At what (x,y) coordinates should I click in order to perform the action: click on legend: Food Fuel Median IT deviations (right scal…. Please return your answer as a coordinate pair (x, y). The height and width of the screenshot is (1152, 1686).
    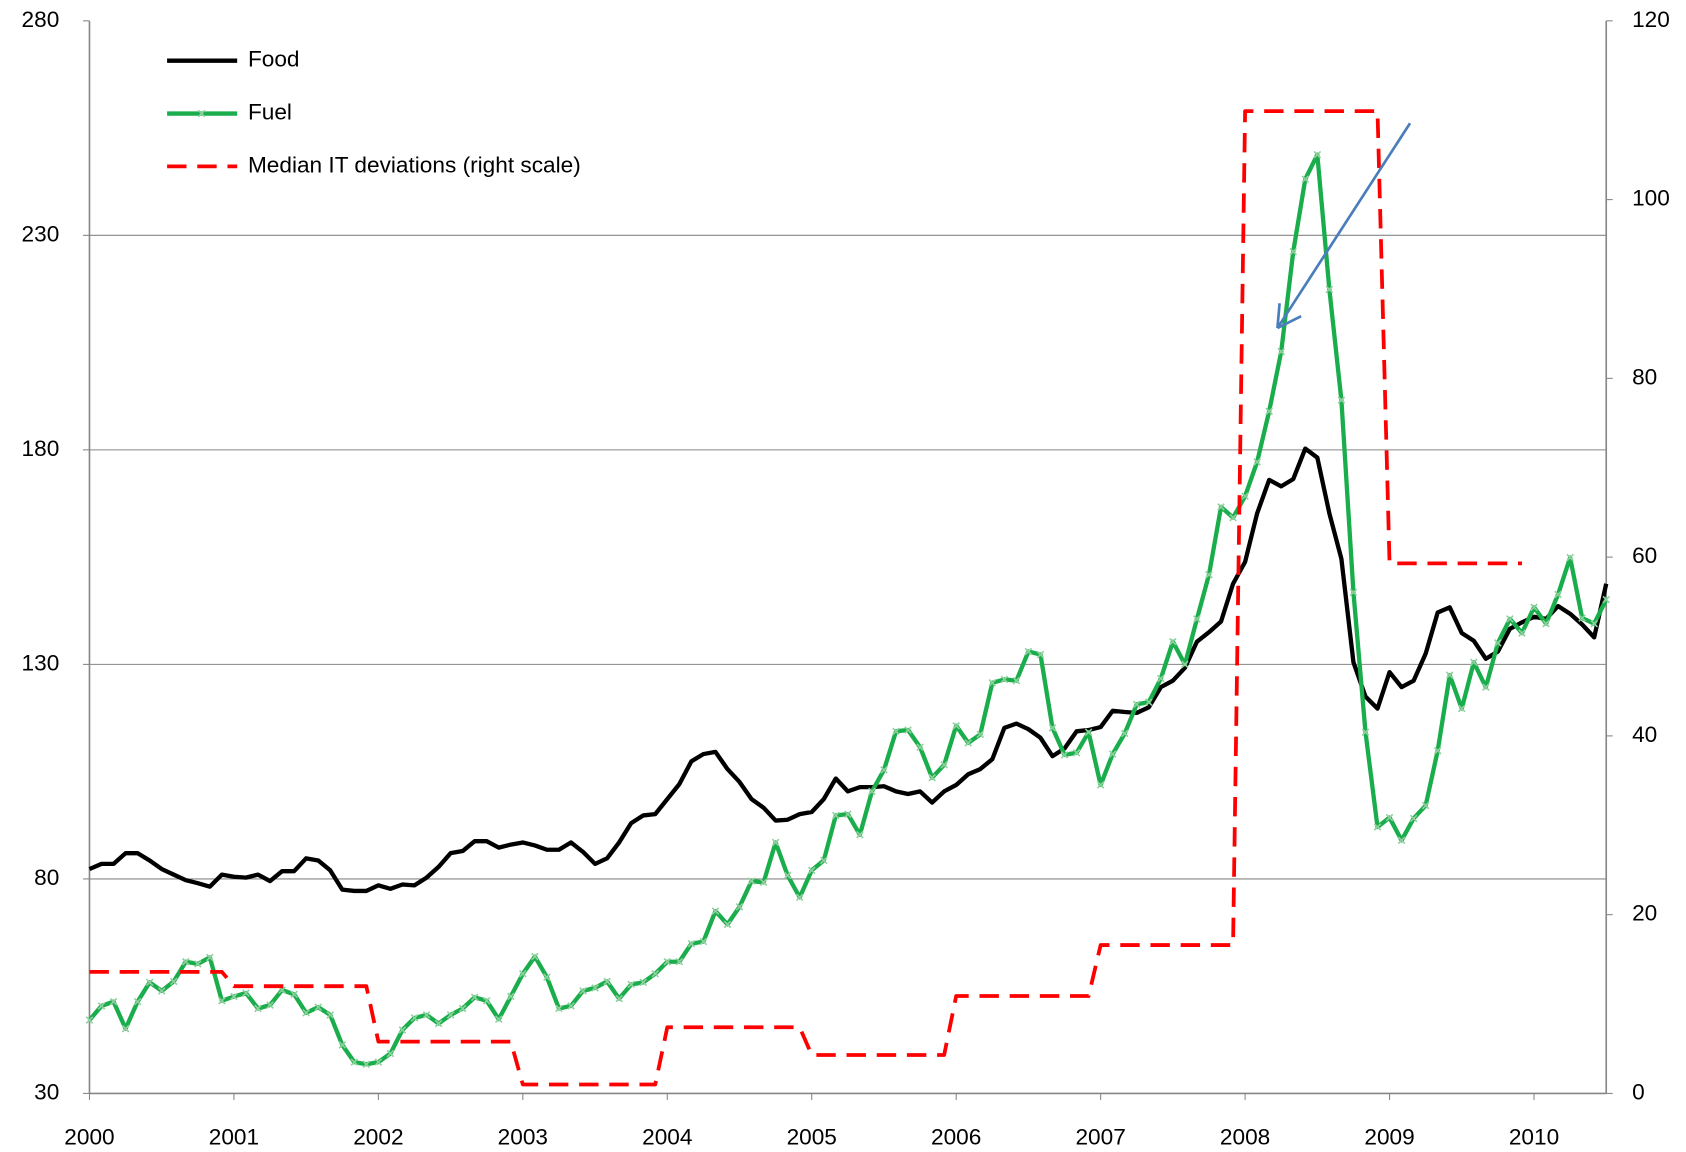
    Looking at the image, I should click on (374, 112).